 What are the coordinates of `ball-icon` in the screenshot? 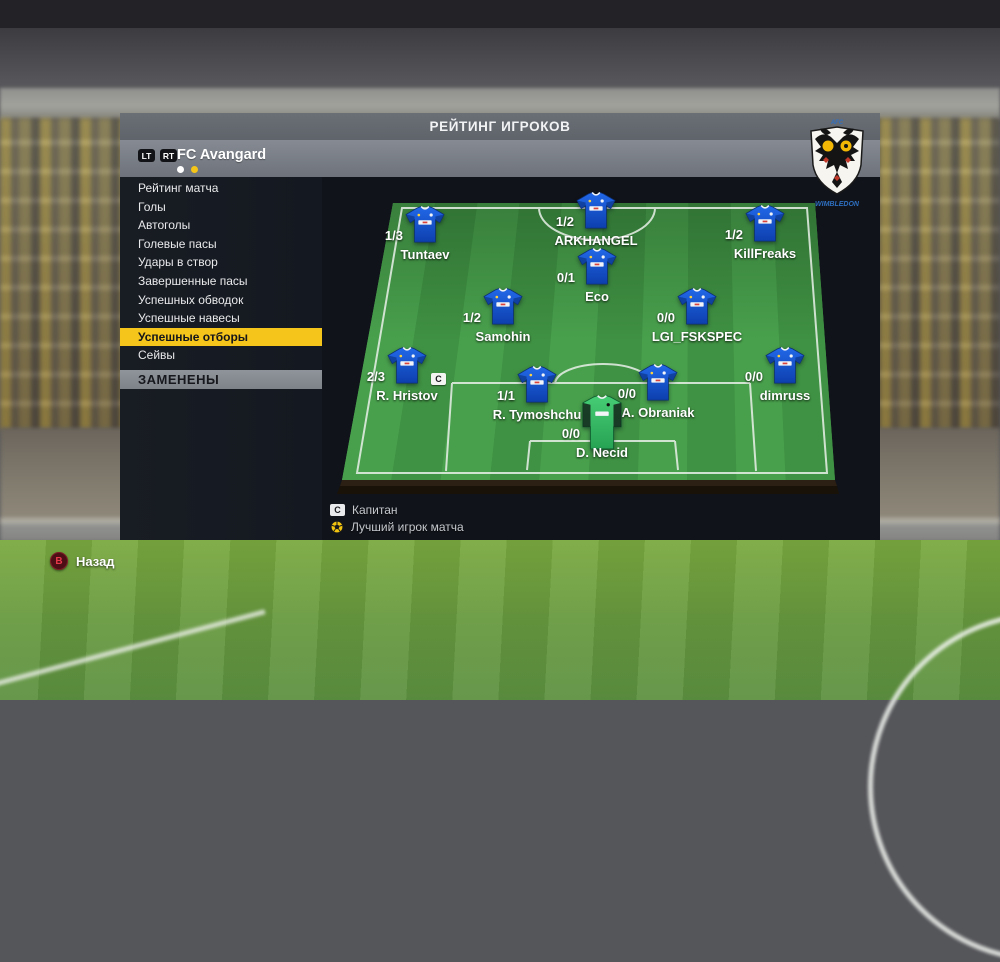 It's located at (337, 526).